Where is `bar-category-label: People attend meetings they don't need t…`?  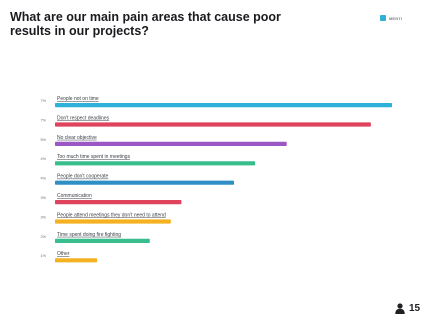 bar-category-label: People attend meetings they don't need t… is located at coordinates (111, 215).